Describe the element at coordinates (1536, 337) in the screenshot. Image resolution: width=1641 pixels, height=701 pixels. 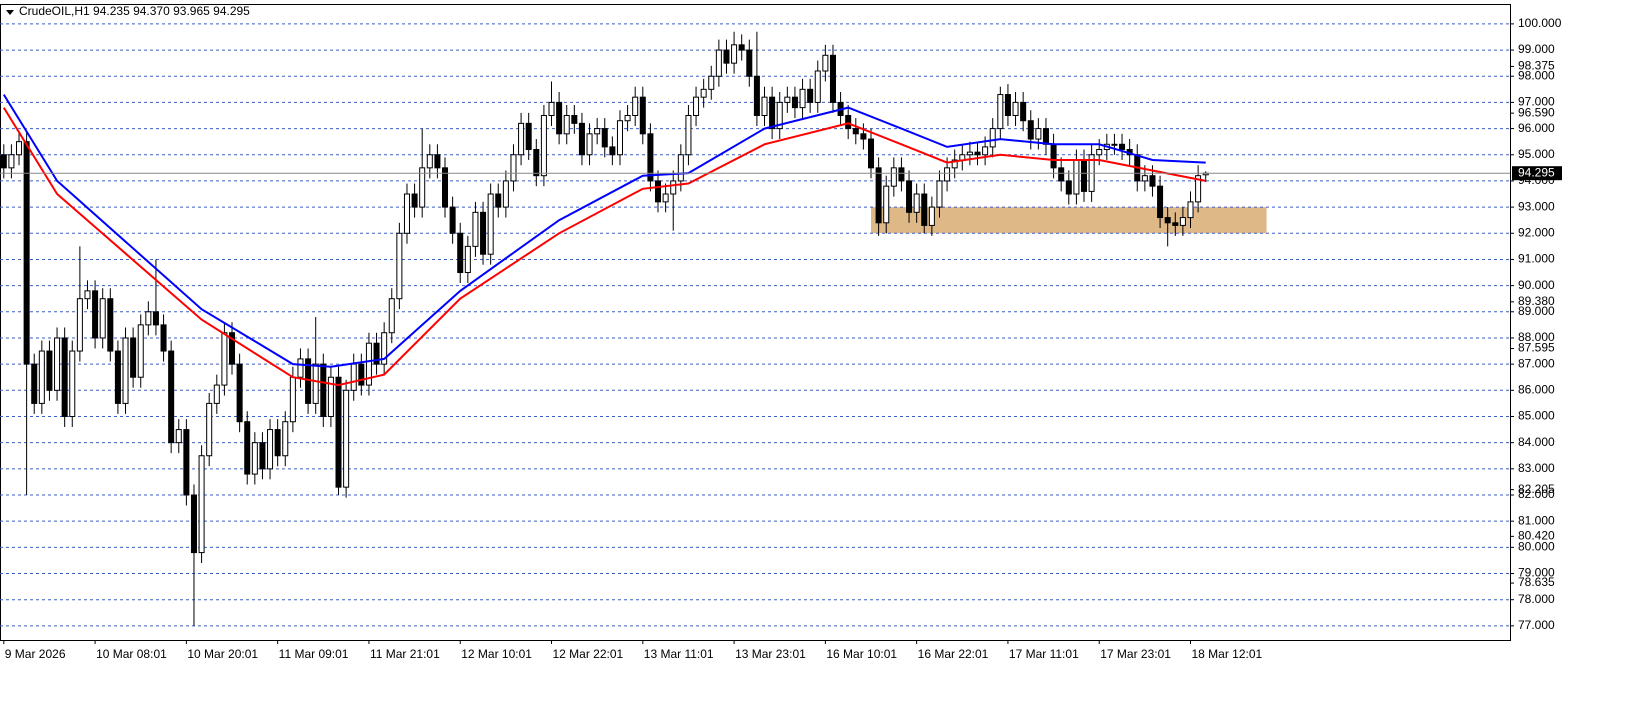
I see `y-tick-label: 88.000` at that location.